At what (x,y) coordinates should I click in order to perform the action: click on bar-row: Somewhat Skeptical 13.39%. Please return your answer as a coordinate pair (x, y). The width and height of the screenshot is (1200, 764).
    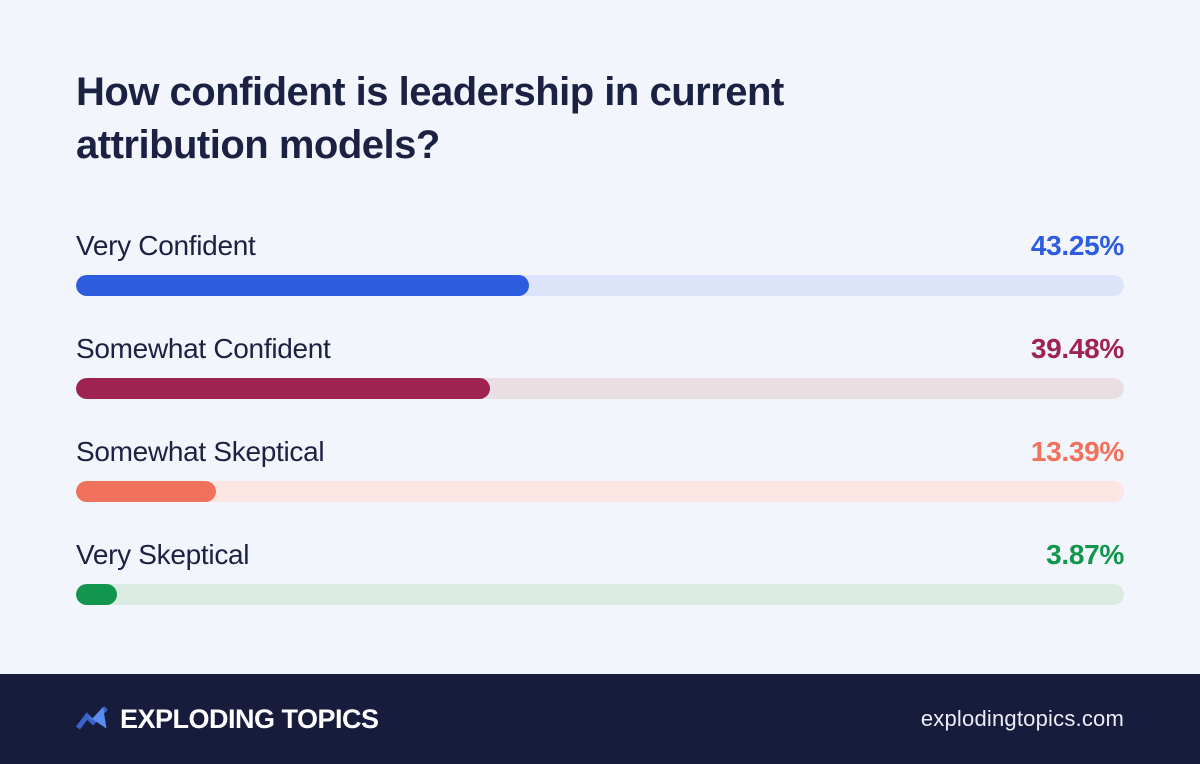
    Looking at the image, I should click on (600, 469).